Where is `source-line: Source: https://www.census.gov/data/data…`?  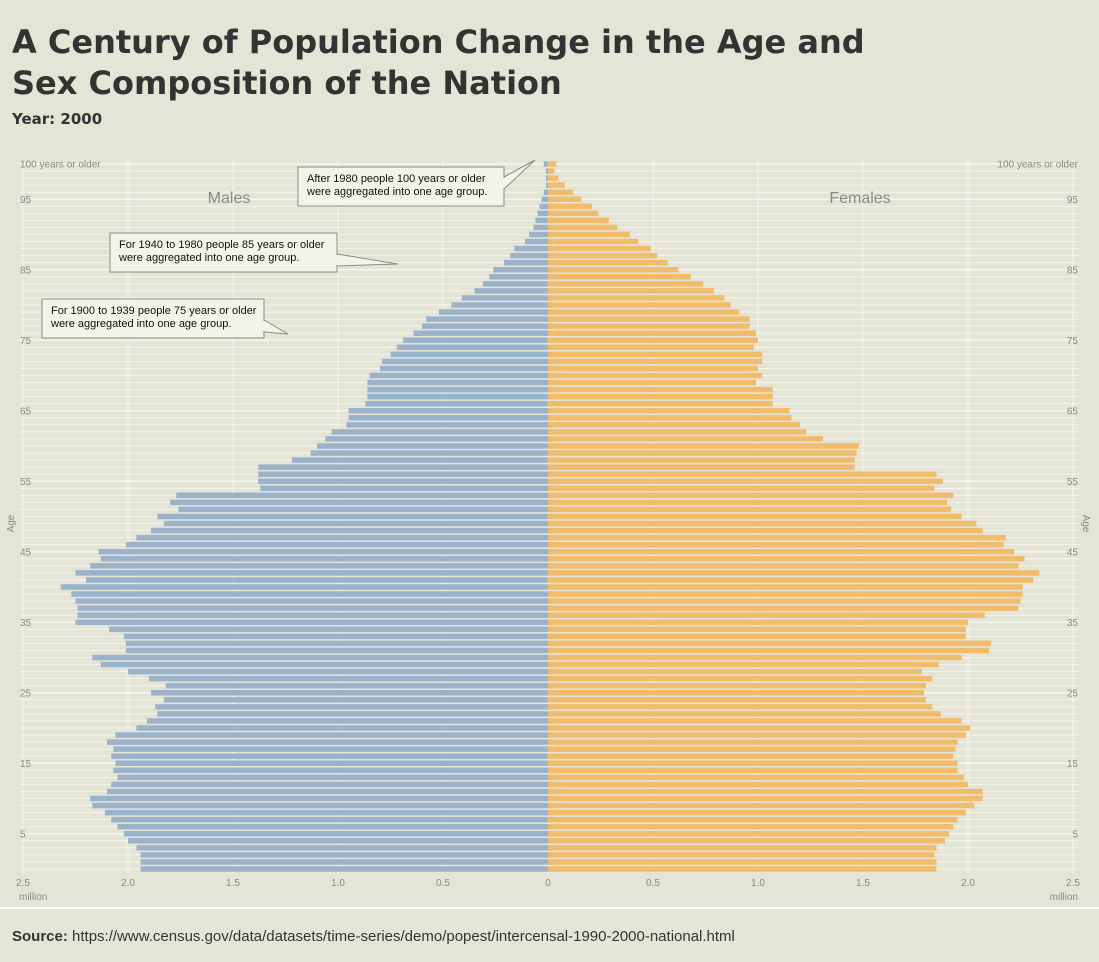
source-line: Source: https://www.census.gov/data/data… is located at coordinates (373, 936).